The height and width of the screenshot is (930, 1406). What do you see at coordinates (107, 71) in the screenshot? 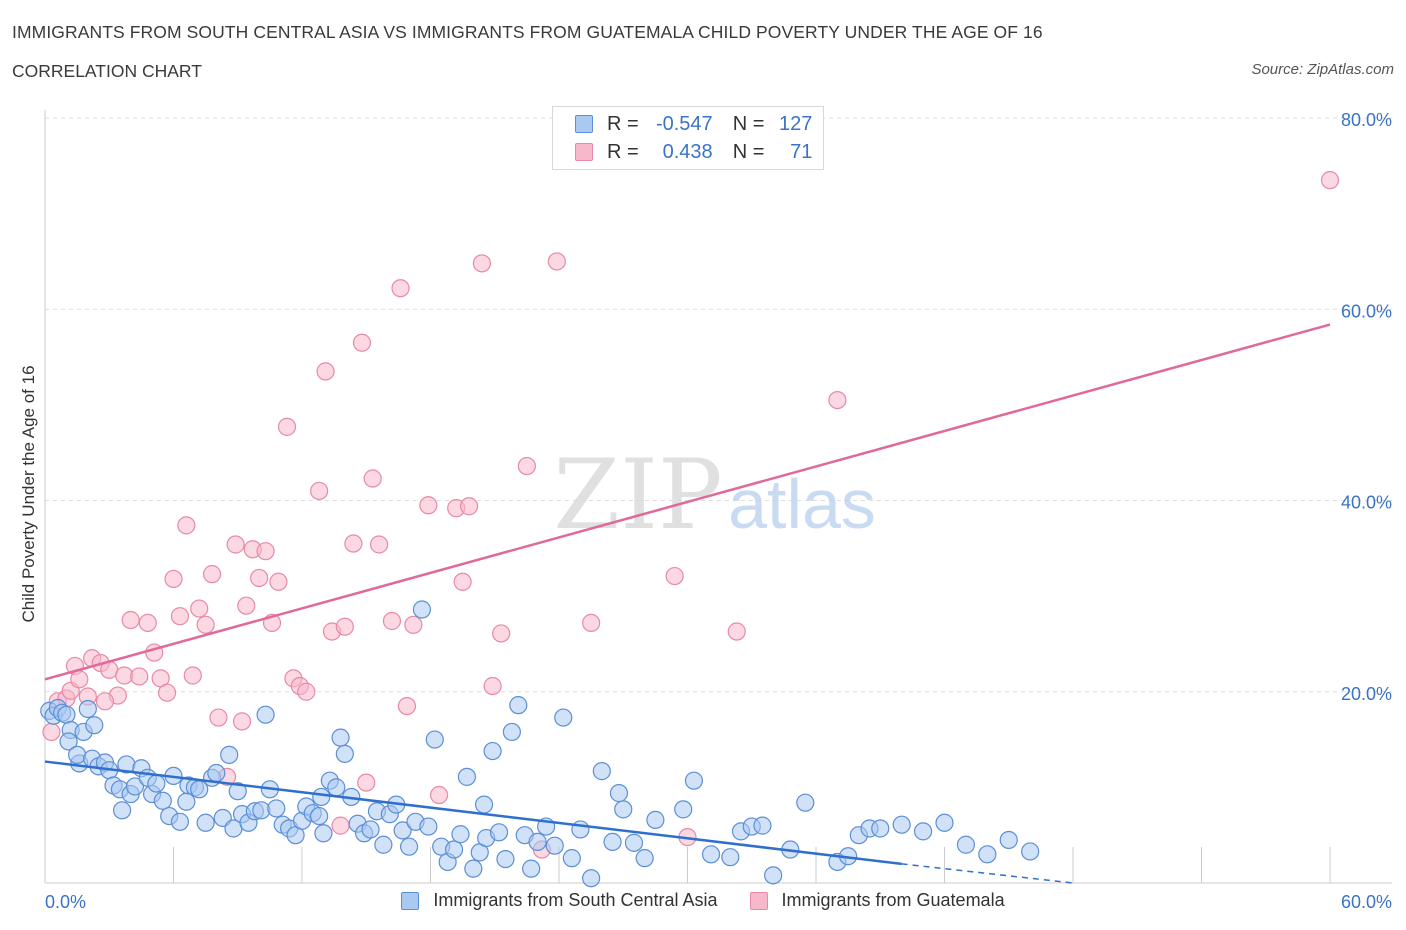
I see `chart-subtitle: CORRELATION CHART` at bounding box center [107, 71].